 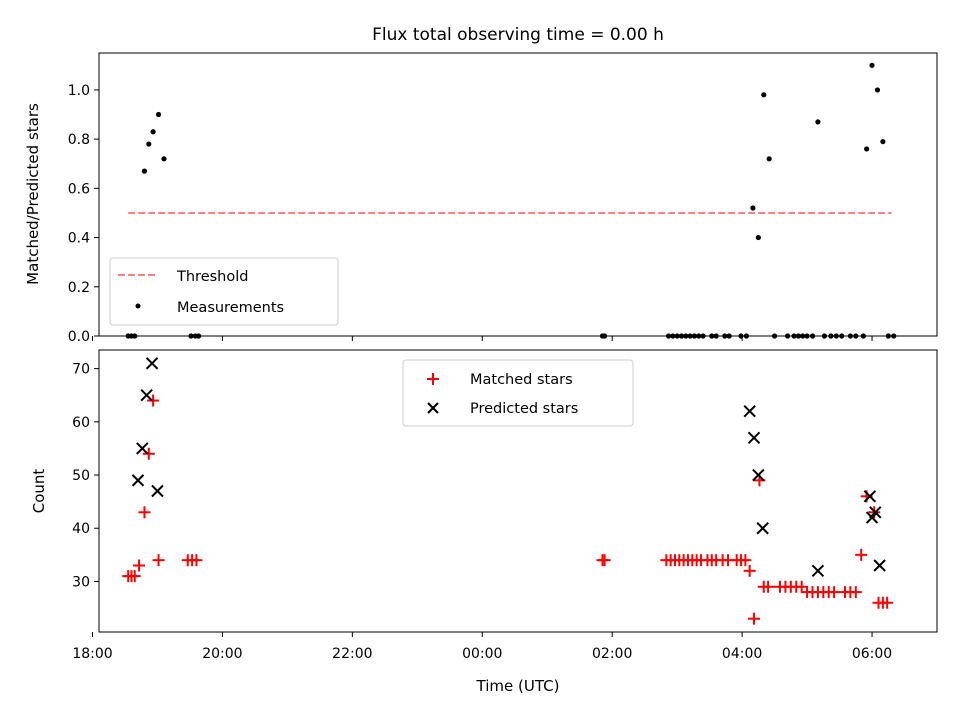 I want to click on top-ytick-label: 0.2, so click(x=79, y=288).